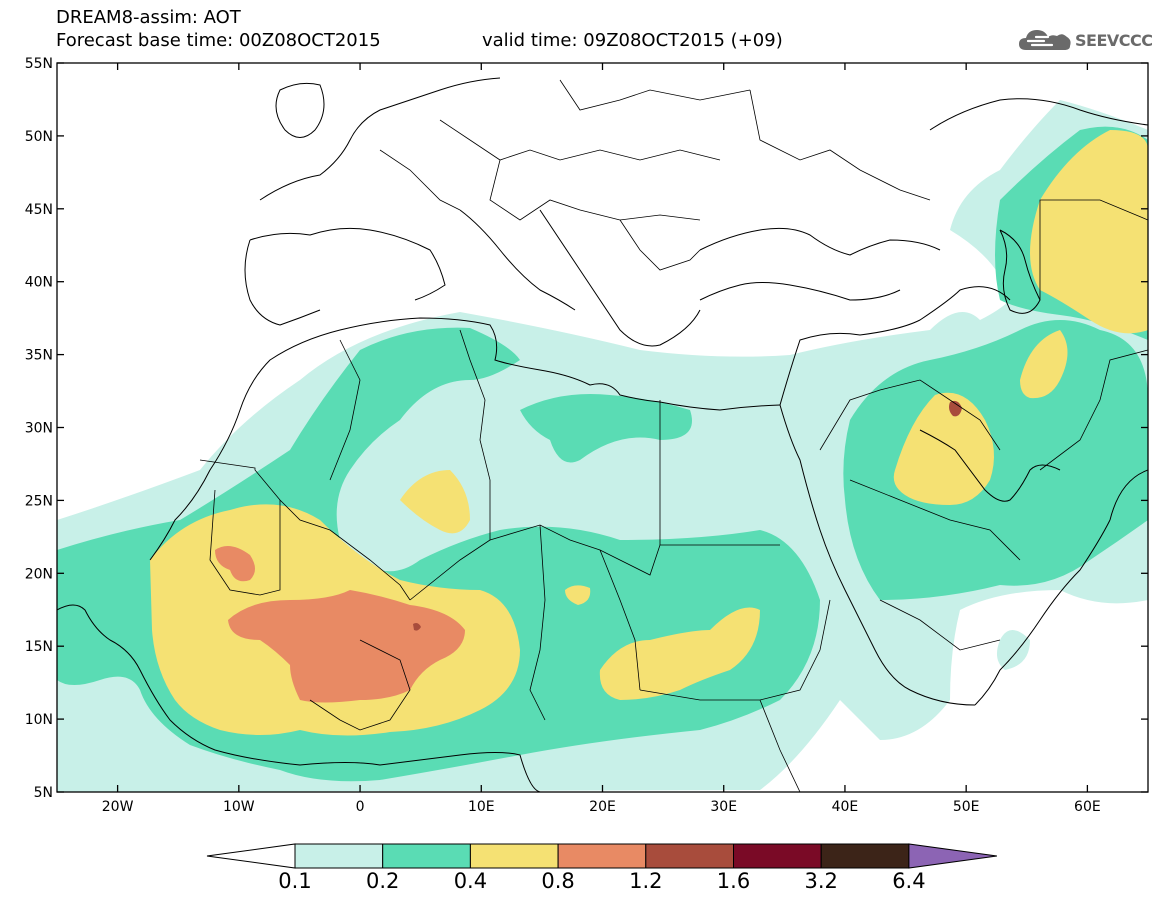 This screenshot has width=1165, height=905. Describe the element at coordinates (952, 856) in the screenshot. I see `colorbar-max-arrow` at that location.